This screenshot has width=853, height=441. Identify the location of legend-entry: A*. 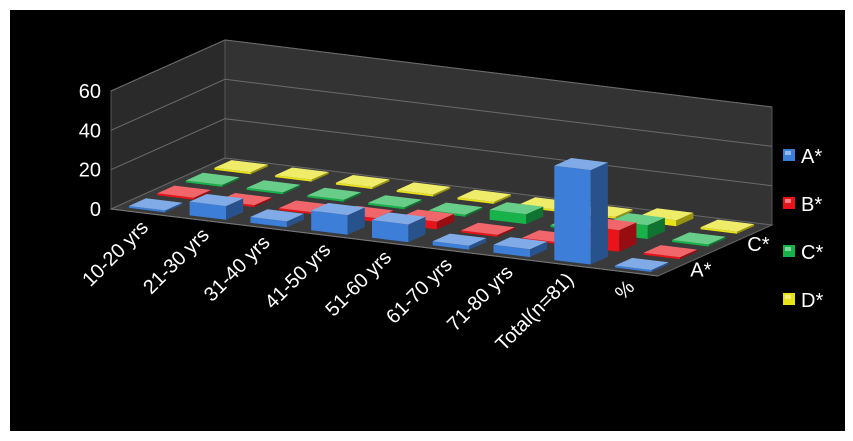
(802, 157).